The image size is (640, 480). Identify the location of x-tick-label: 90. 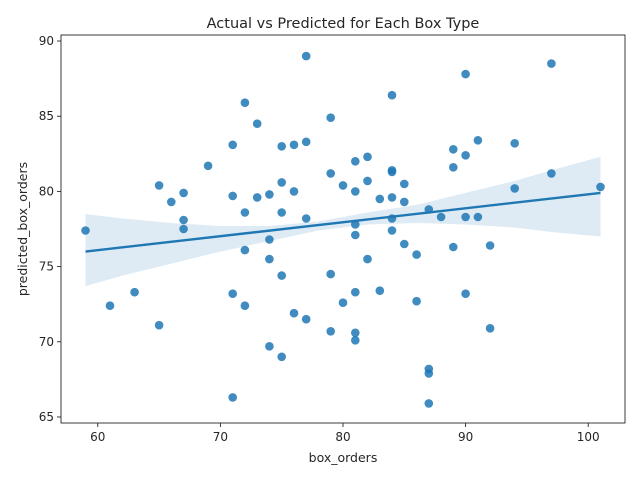
(465, 437).